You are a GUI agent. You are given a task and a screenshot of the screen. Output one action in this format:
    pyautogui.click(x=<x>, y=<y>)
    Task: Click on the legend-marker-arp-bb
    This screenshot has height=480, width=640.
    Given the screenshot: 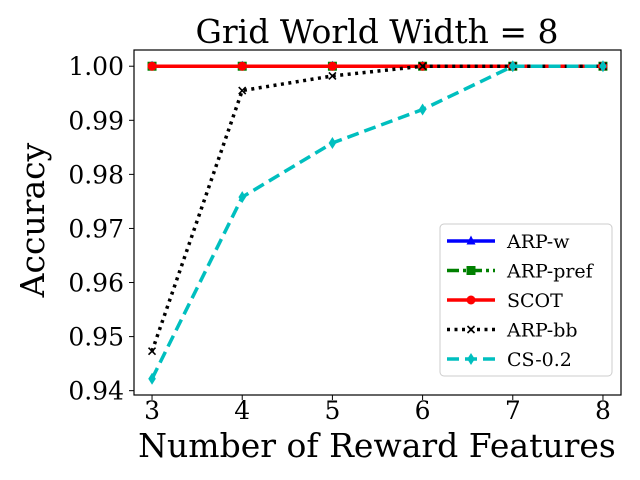 What is the action you would take?
    pyautogui.click(x=471, y=329)
    